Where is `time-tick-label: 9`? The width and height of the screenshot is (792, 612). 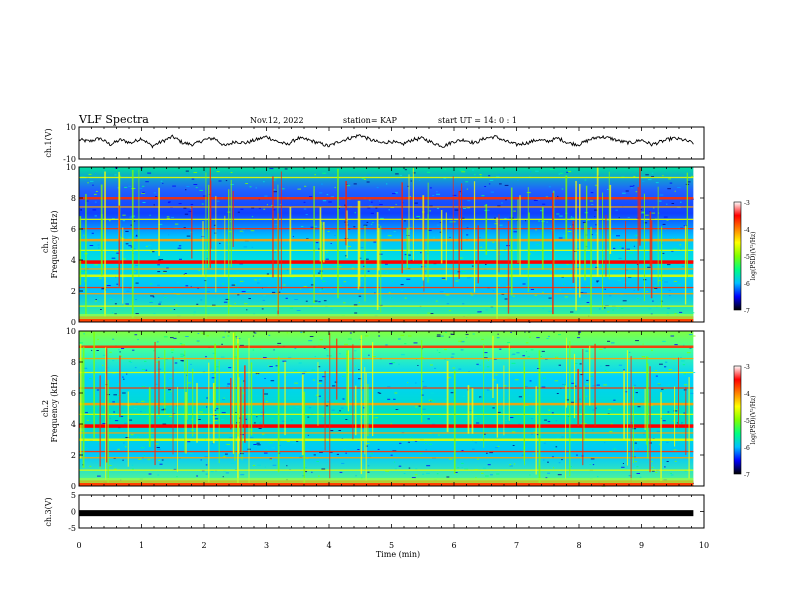 time-tick-label: 9 is located at coordinates (641, 545).